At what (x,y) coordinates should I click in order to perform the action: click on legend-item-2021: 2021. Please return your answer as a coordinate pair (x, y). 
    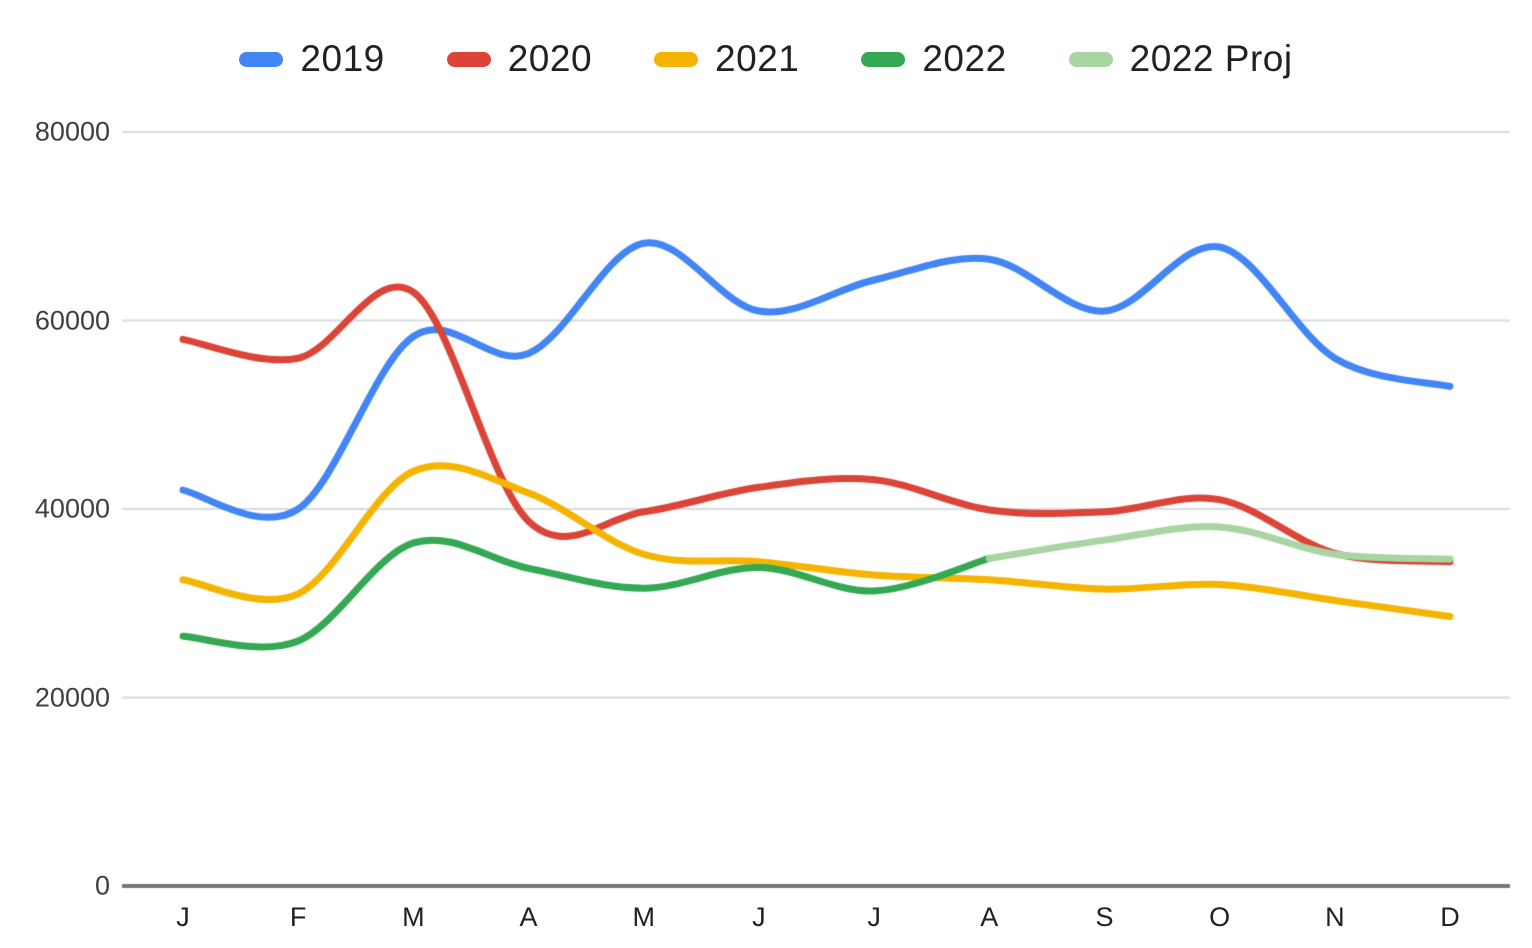
    Looking at the image, I should click on (726, 59).